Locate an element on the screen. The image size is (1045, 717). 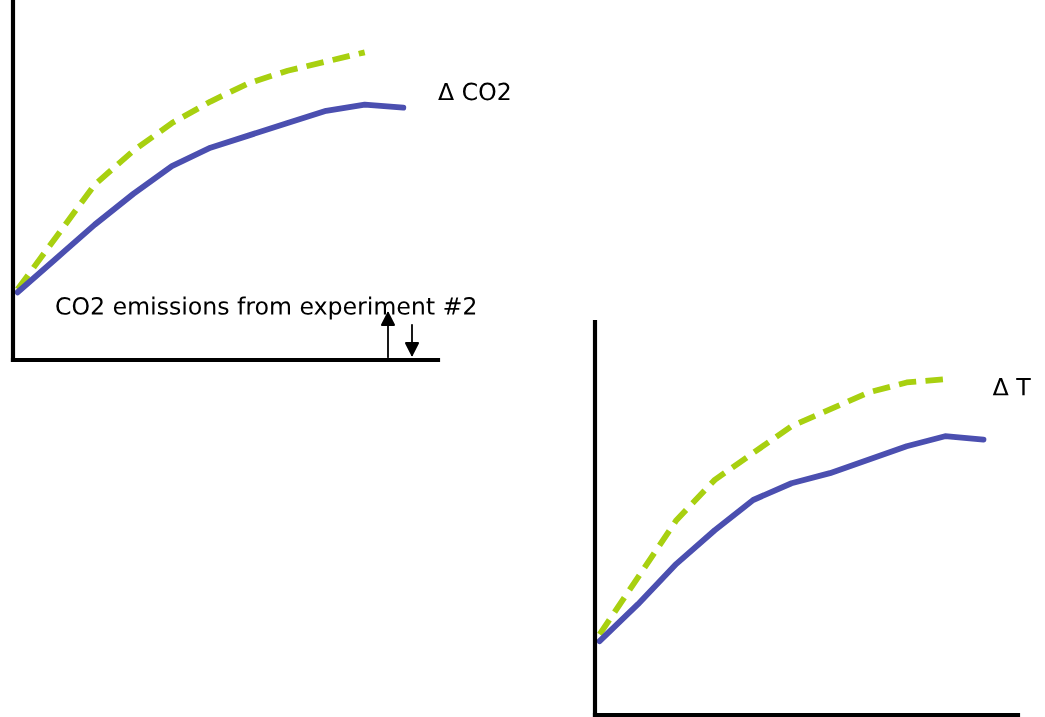
chart-title: Δ T is located at coordinates (1011, 387).